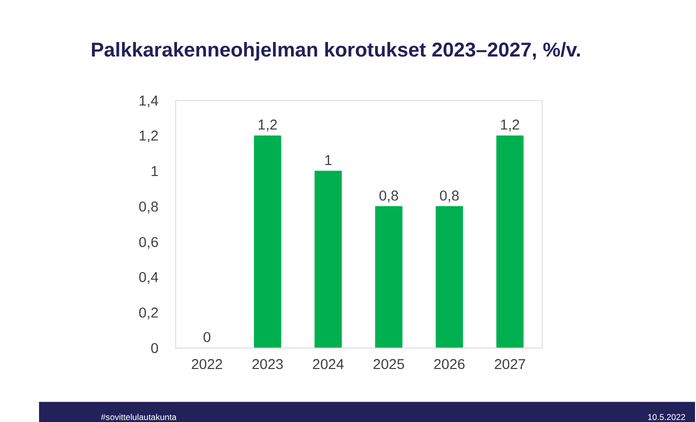  What do you see at coordinates (138, 417) in the screenshot?
I see `text: #sovittelulautakunta` at bounding box center [138, 417].